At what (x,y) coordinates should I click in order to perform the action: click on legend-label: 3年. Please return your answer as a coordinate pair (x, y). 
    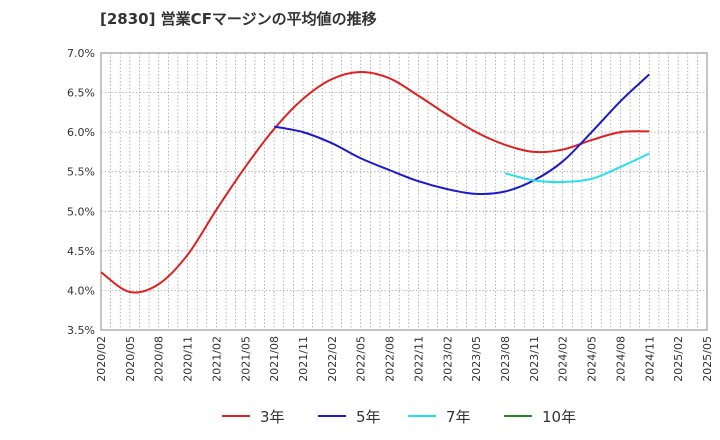
    Looking at the image, I should click on (272, 416).